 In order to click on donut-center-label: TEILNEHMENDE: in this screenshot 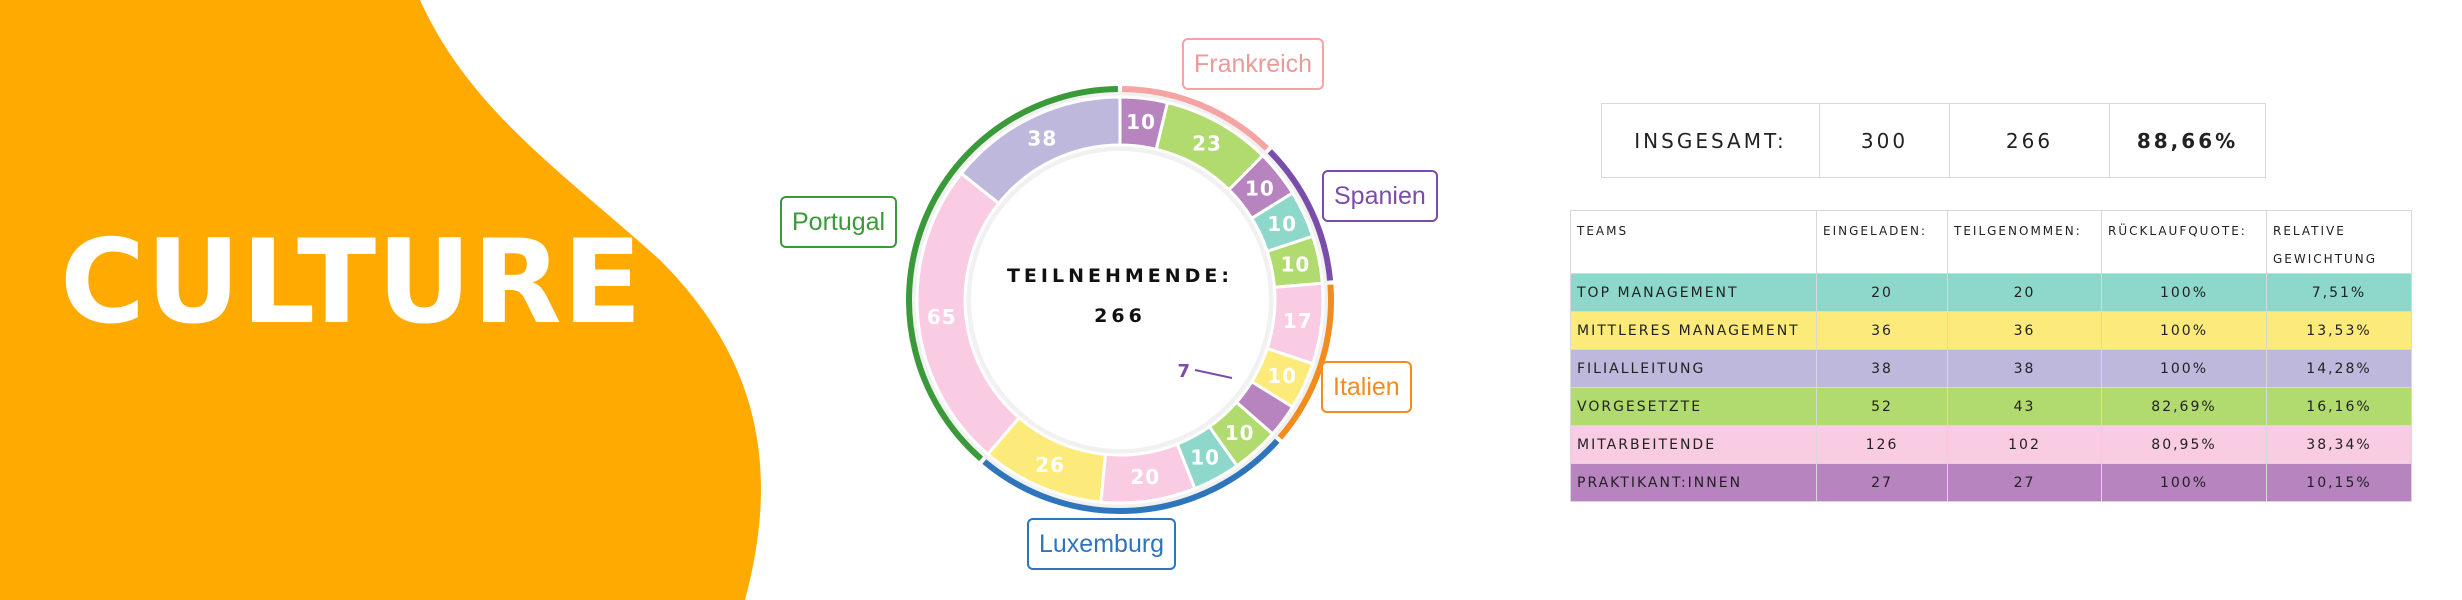, I will do `click(1120, 276)`.